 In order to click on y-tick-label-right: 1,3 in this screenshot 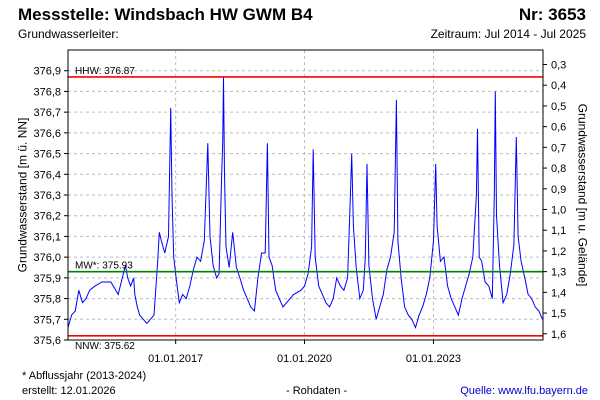, I will do `click(558, 273)`.